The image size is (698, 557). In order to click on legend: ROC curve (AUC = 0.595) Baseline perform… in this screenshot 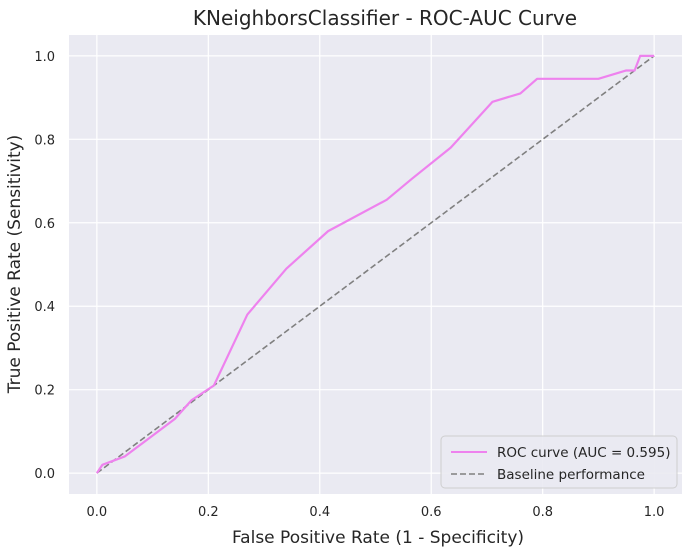, I will do `click(559, 462)`.